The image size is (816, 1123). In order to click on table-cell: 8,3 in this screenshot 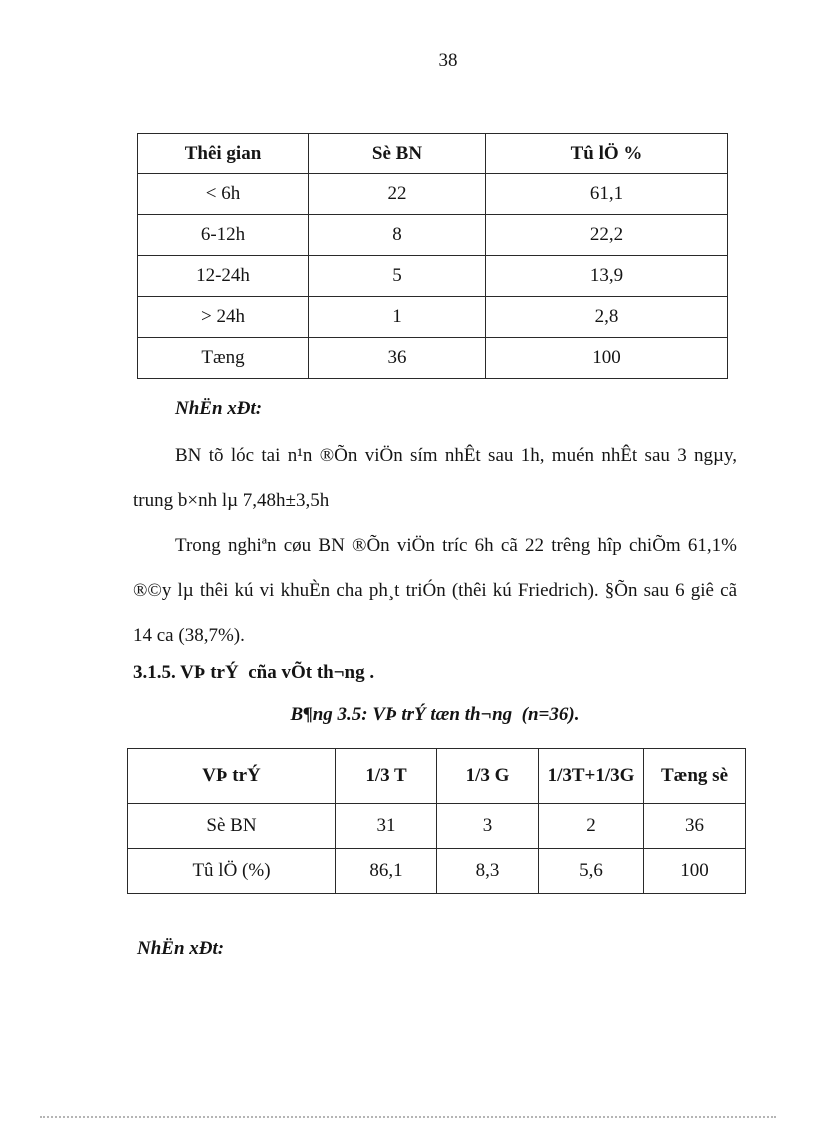, I will do `click(487, 871)`.